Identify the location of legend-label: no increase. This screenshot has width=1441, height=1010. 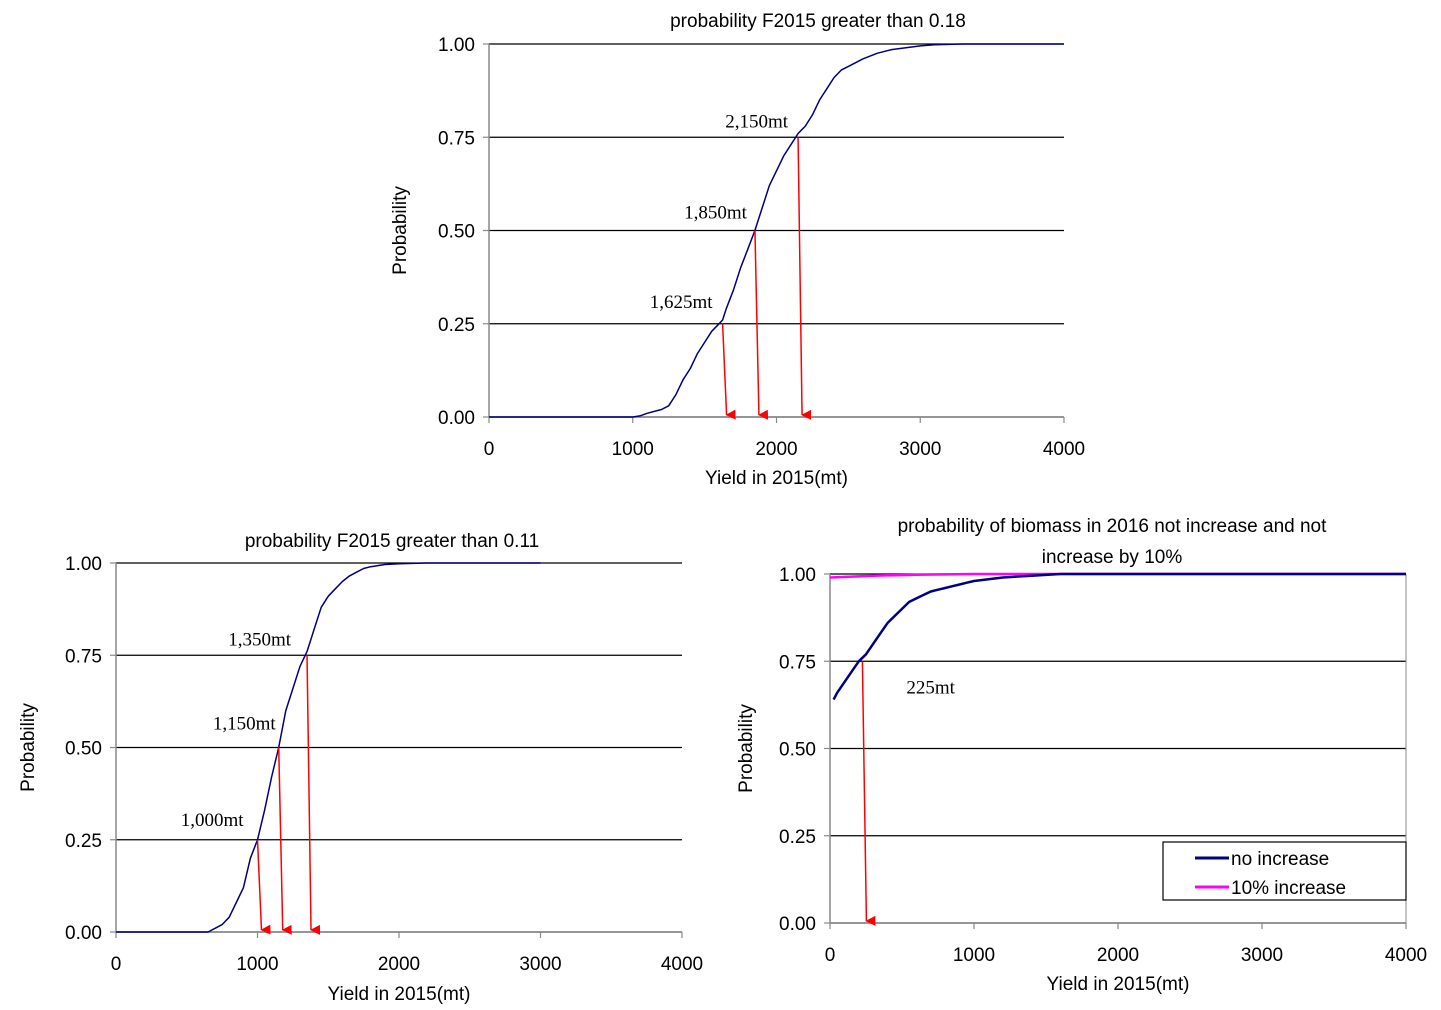
(1280, 859).